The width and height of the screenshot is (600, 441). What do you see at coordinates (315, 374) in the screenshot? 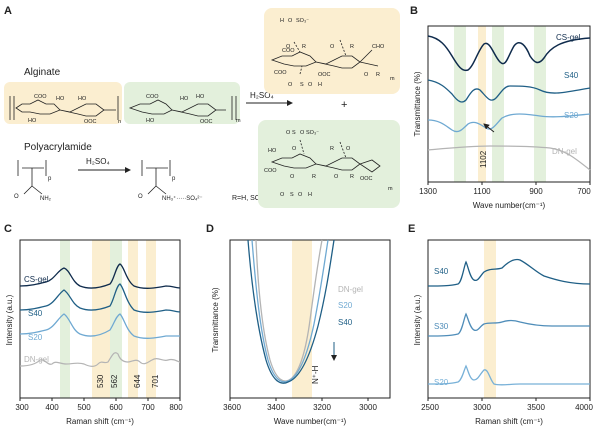
I see `annotation-d-nh: N⁺-H` at bounding box center [315, 374].